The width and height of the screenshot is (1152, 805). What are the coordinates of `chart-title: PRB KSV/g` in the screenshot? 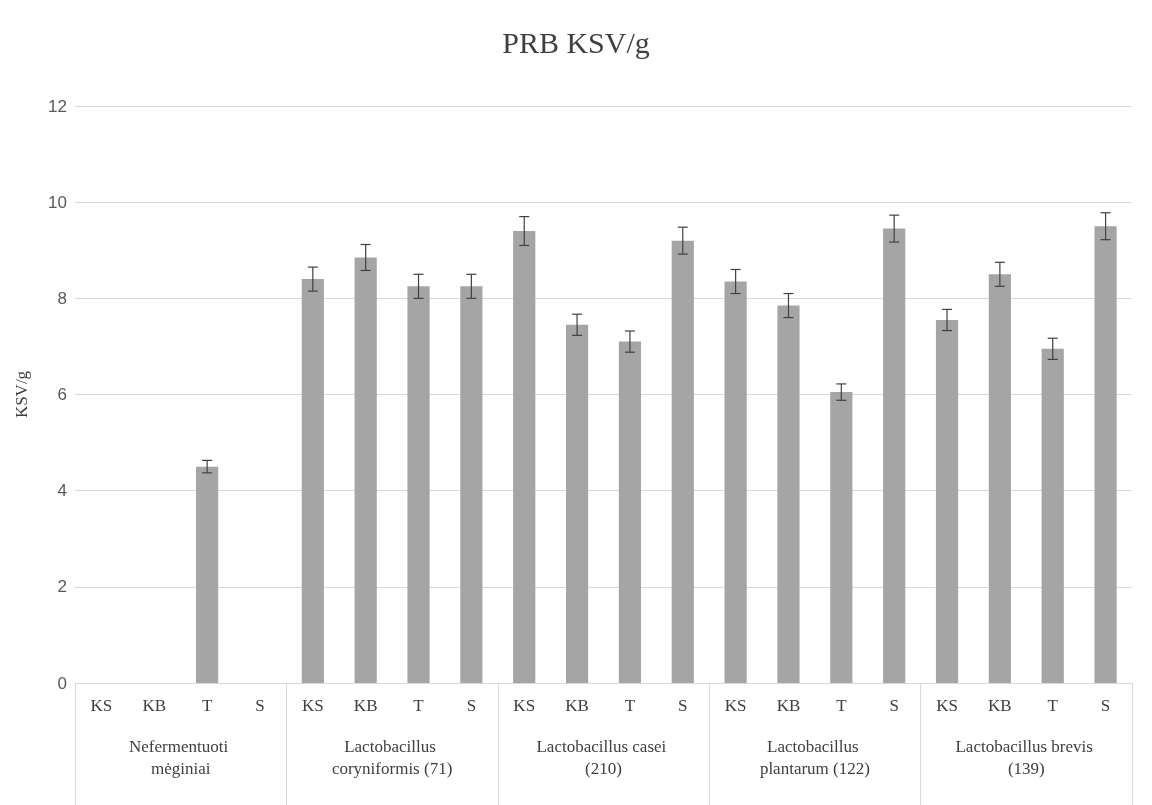 It's located at (576, 42).